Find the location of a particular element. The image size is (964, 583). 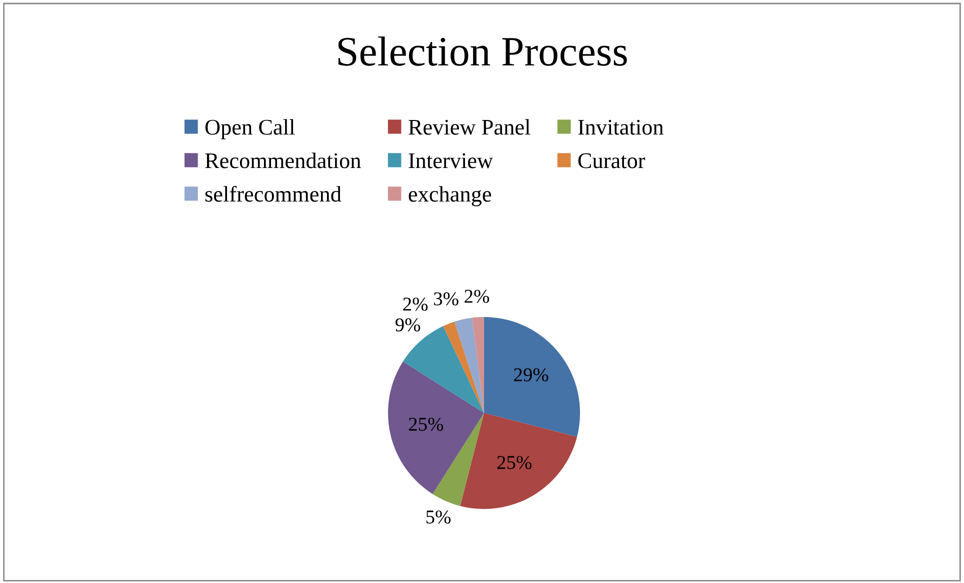

data-label: 9% is located at coordinates (408, 325).